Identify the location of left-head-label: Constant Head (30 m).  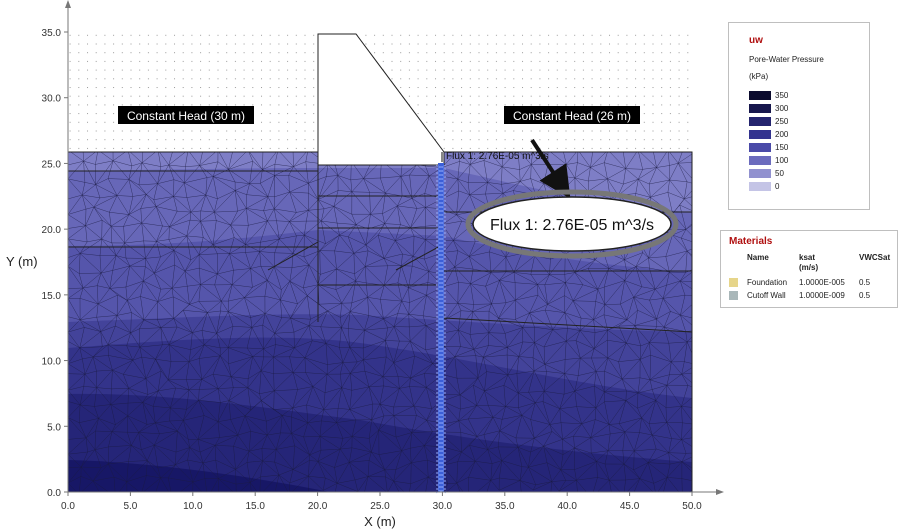
(186, 116).